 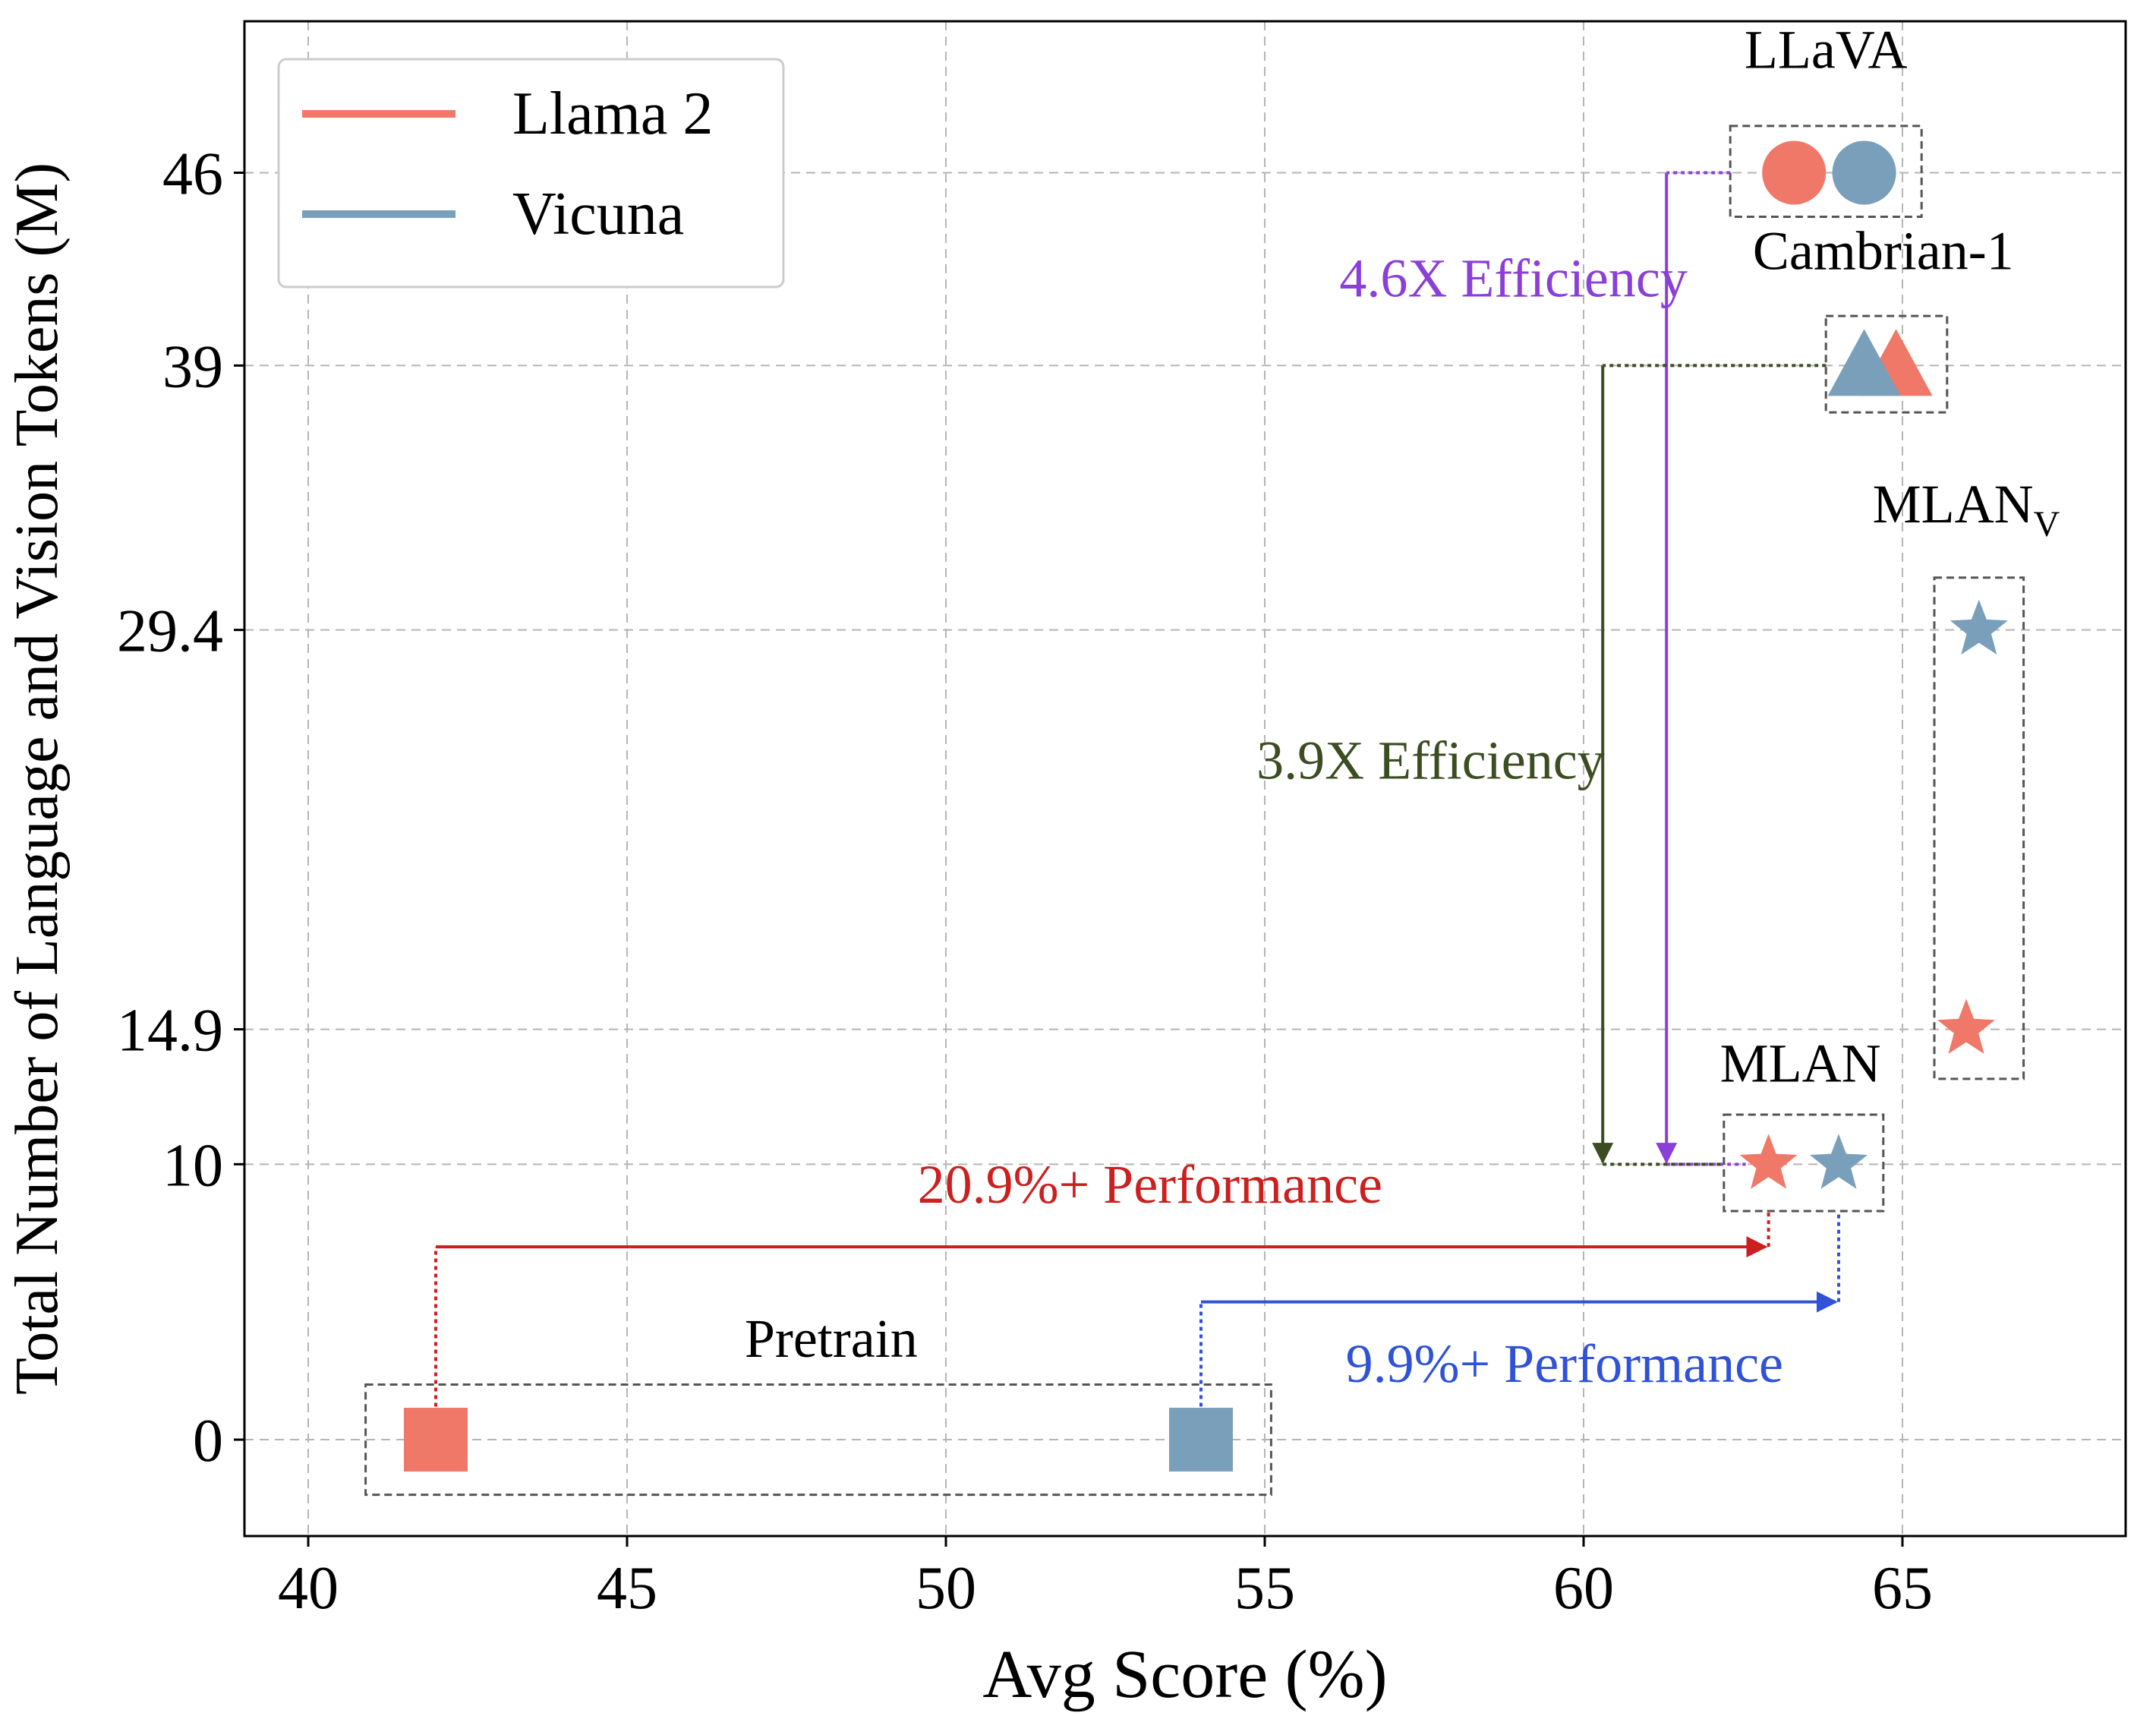 What do you see at coordinates (1201, 1440) in the screenshot?
I see `pretrain-vicuna-square` at bounding box center [1201, 1440].